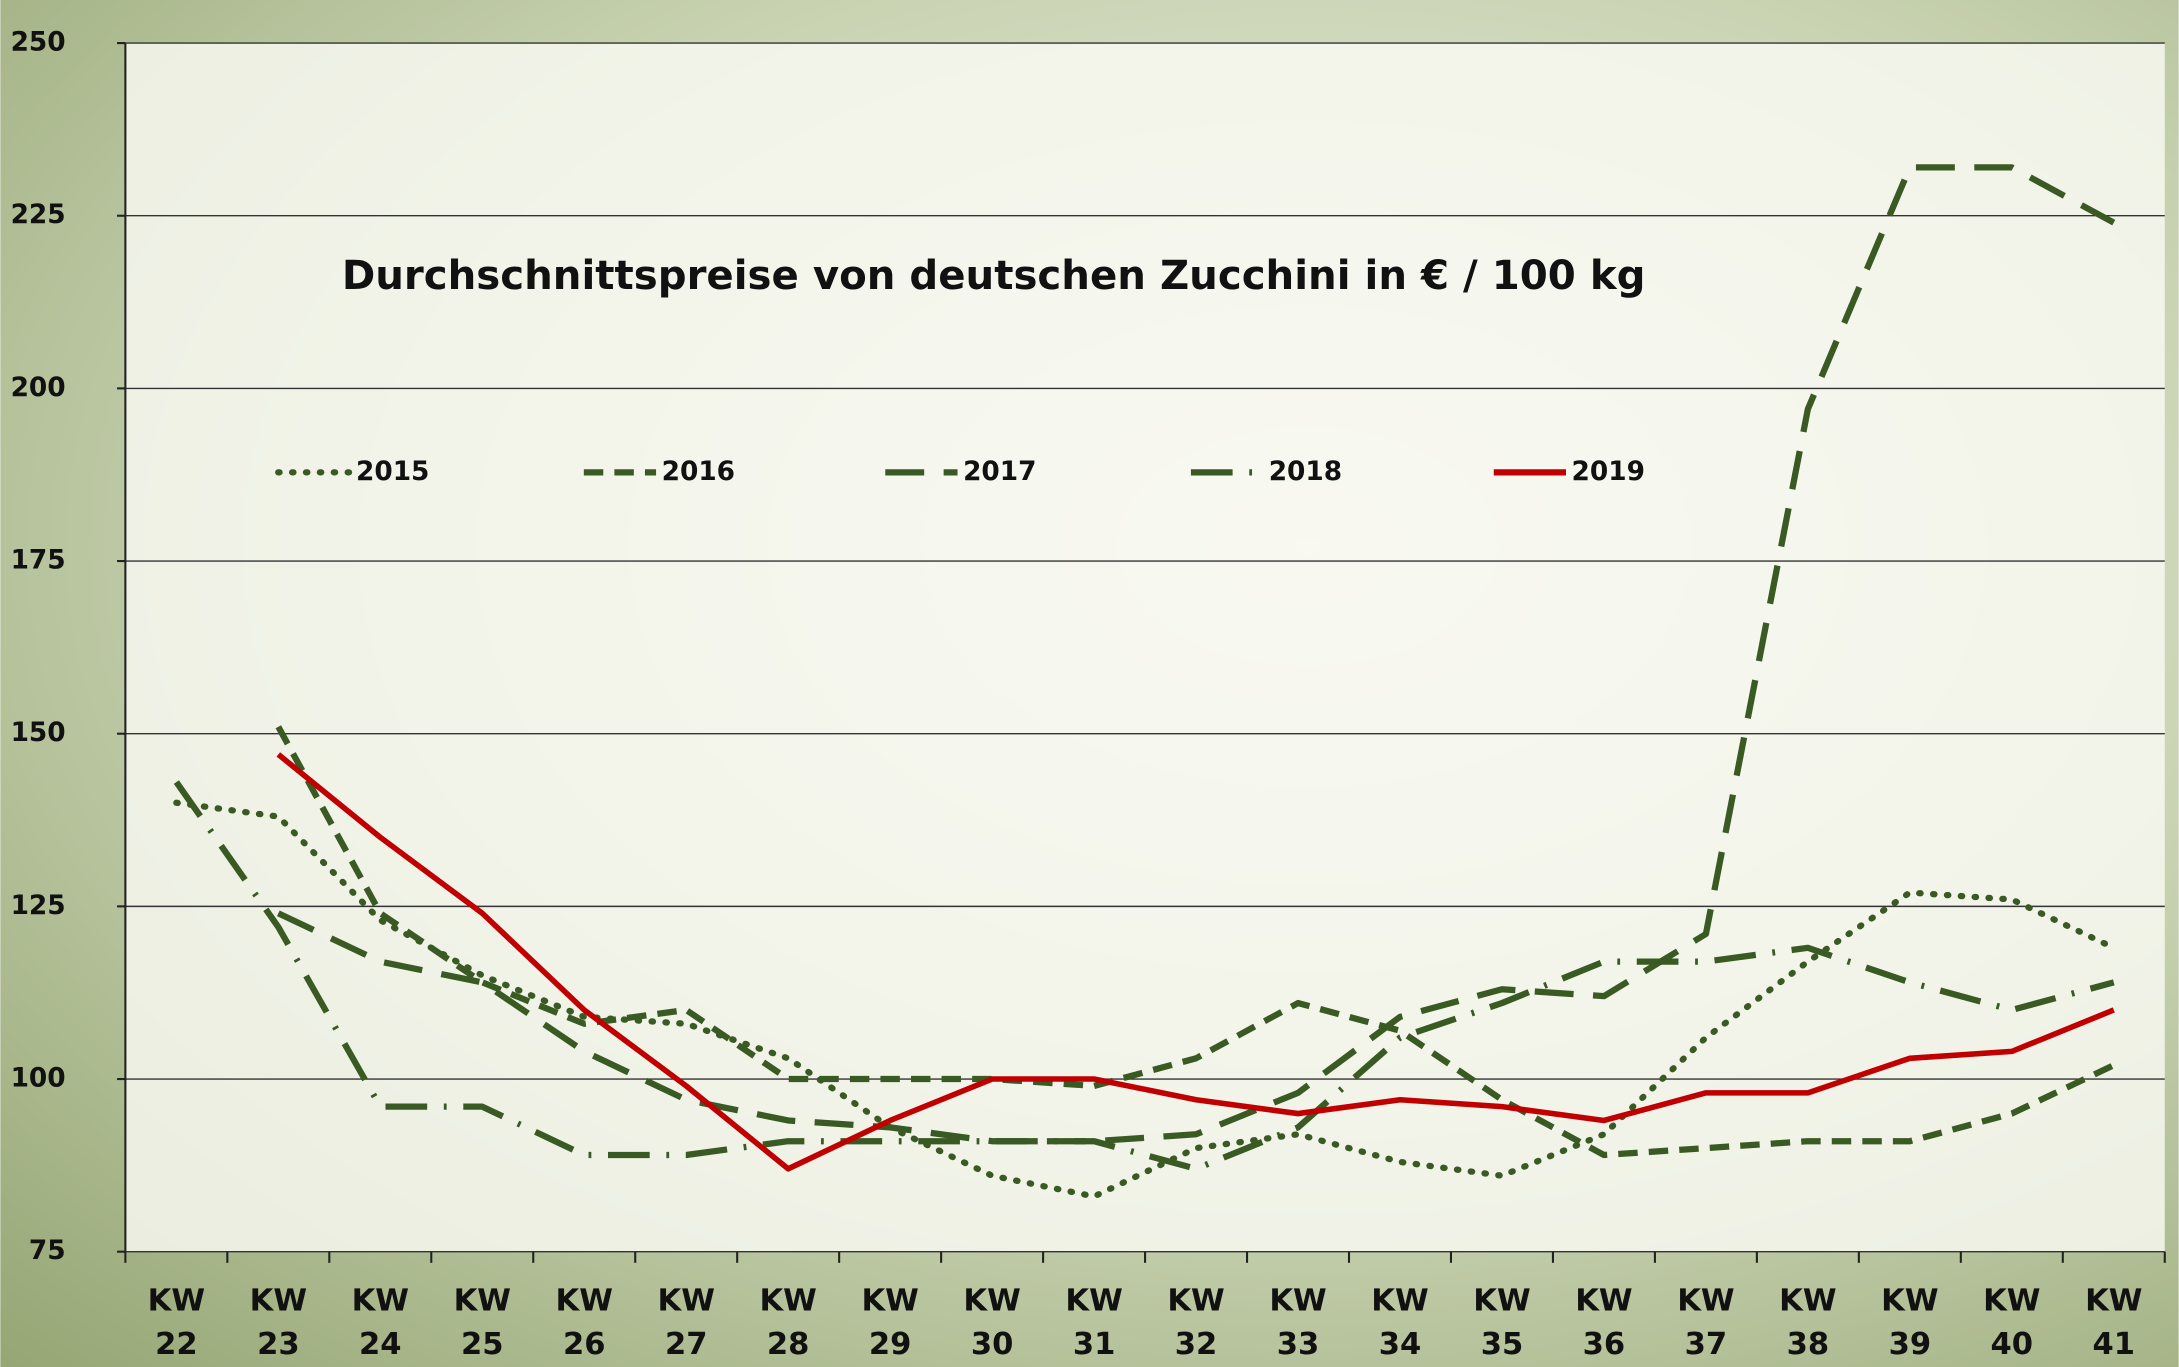 The image size is (2179, 1367). Describe the element at coordinates (380, 1322) in the screenshot. I see `x-tick-label: KW 24` at that location.